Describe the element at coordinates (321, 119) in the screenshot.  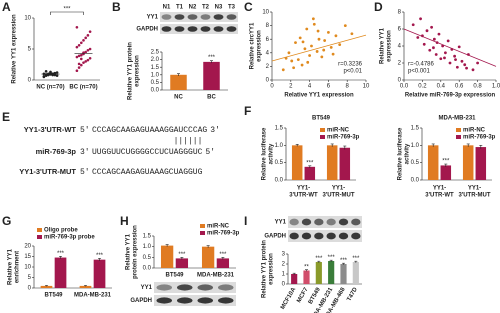
I see `chart-title: BT549` at that location.